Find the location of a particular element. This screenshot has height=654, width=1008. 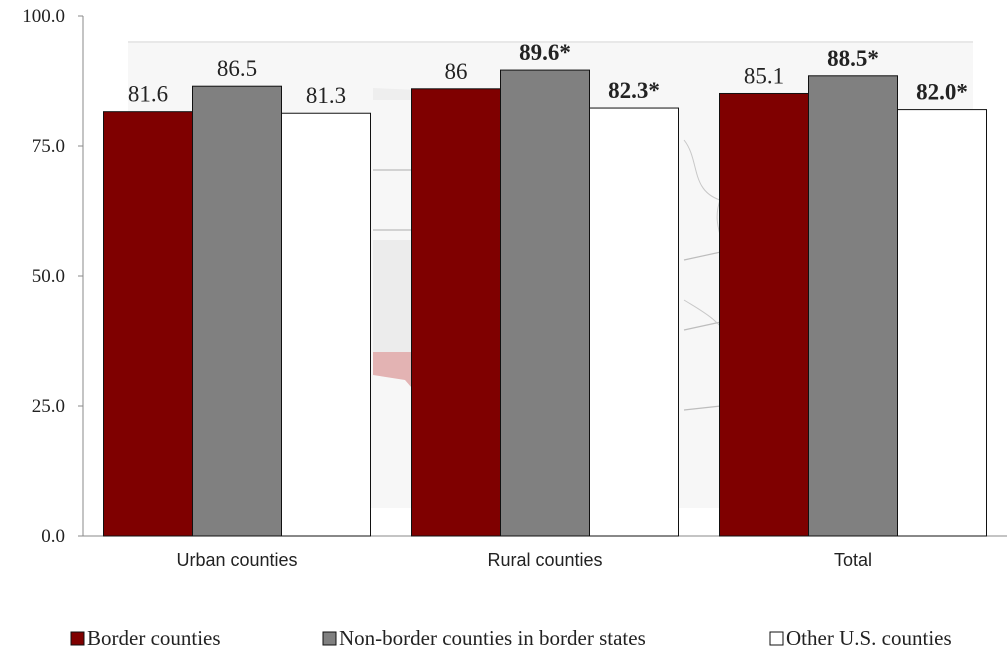

category-label: Urban counties is located at coordinates (236, 560).